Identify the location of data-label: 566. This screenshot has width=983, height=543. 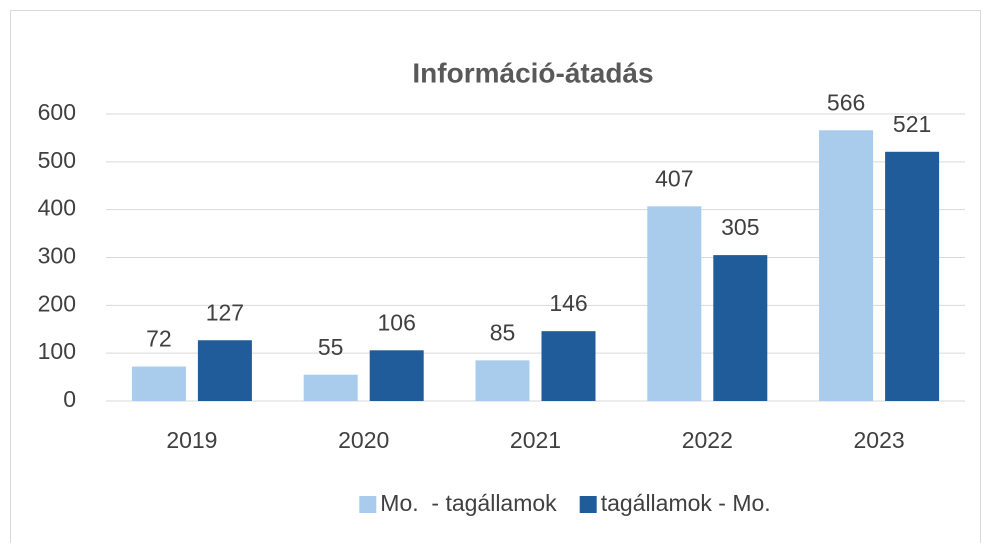
(846, 102).